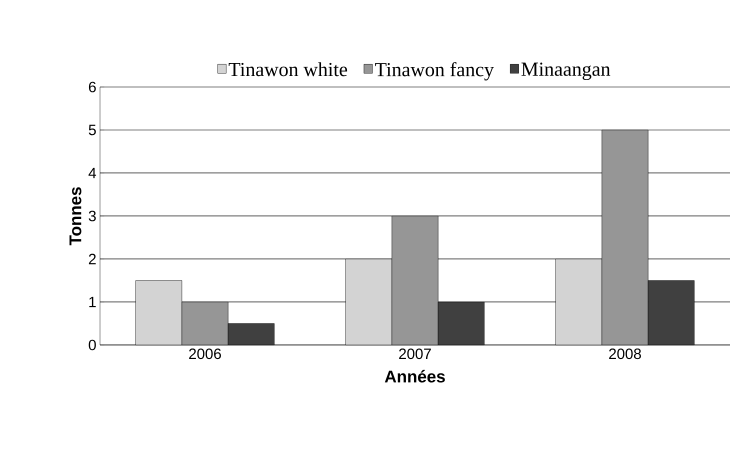 This screenshot has width=731, height=468. I want to click on legend-label: Minaangan, so click(565, 71).